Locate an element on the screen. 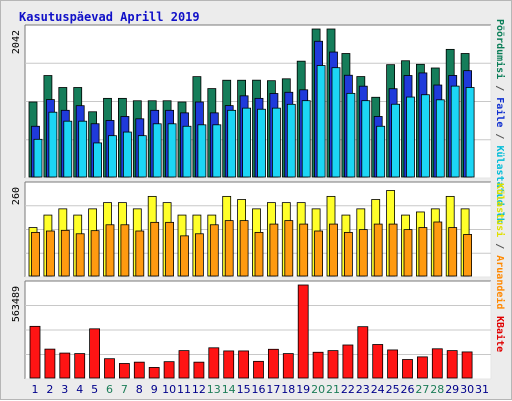 The height and width of the screenshot is (401, 512). legend-bottom: KBaite is located at coordinates (503, 346).